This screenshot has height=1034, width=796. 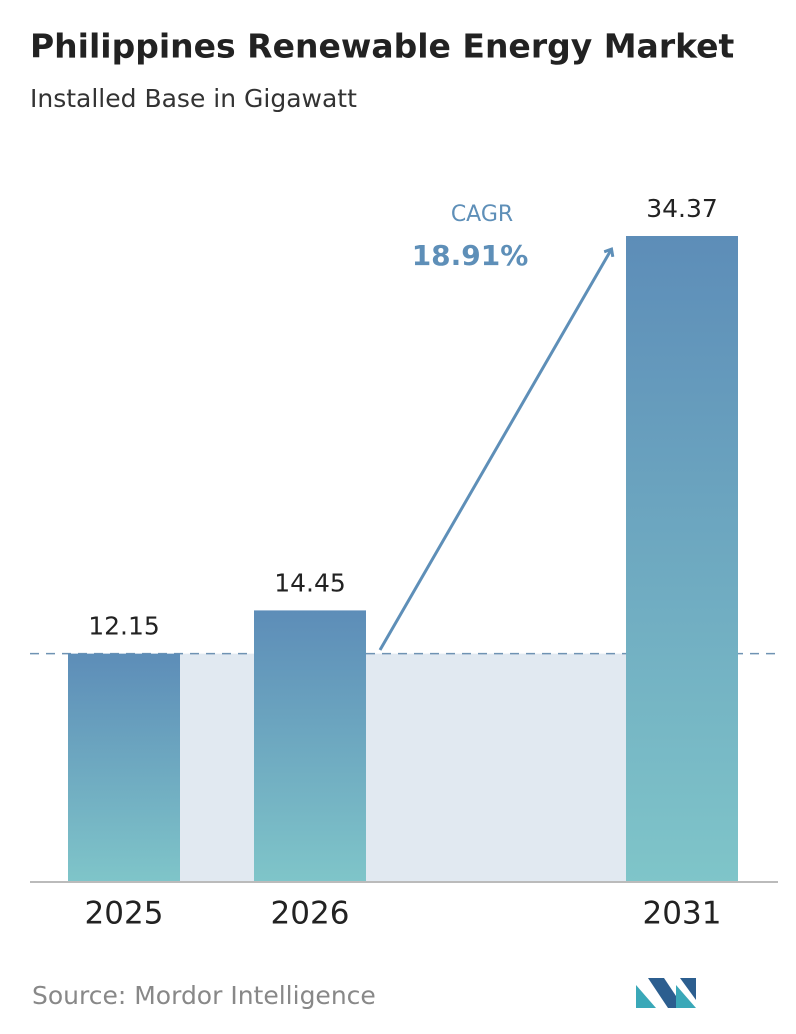 What do you see at coordinates (193, 98) in the screenshot?
I see `chart-subtitle: Installed Base in Gigawatt` at bounding box center [193, 98].